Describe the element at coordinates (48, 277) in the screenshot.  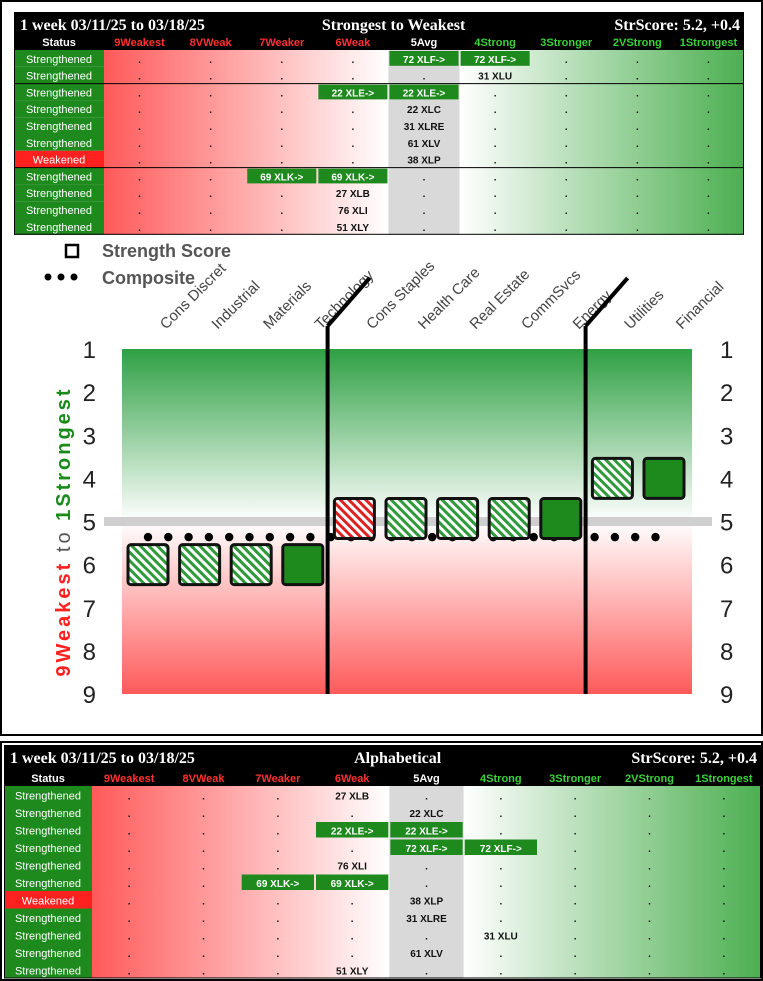
I see `legend-dot-icon` at that location.